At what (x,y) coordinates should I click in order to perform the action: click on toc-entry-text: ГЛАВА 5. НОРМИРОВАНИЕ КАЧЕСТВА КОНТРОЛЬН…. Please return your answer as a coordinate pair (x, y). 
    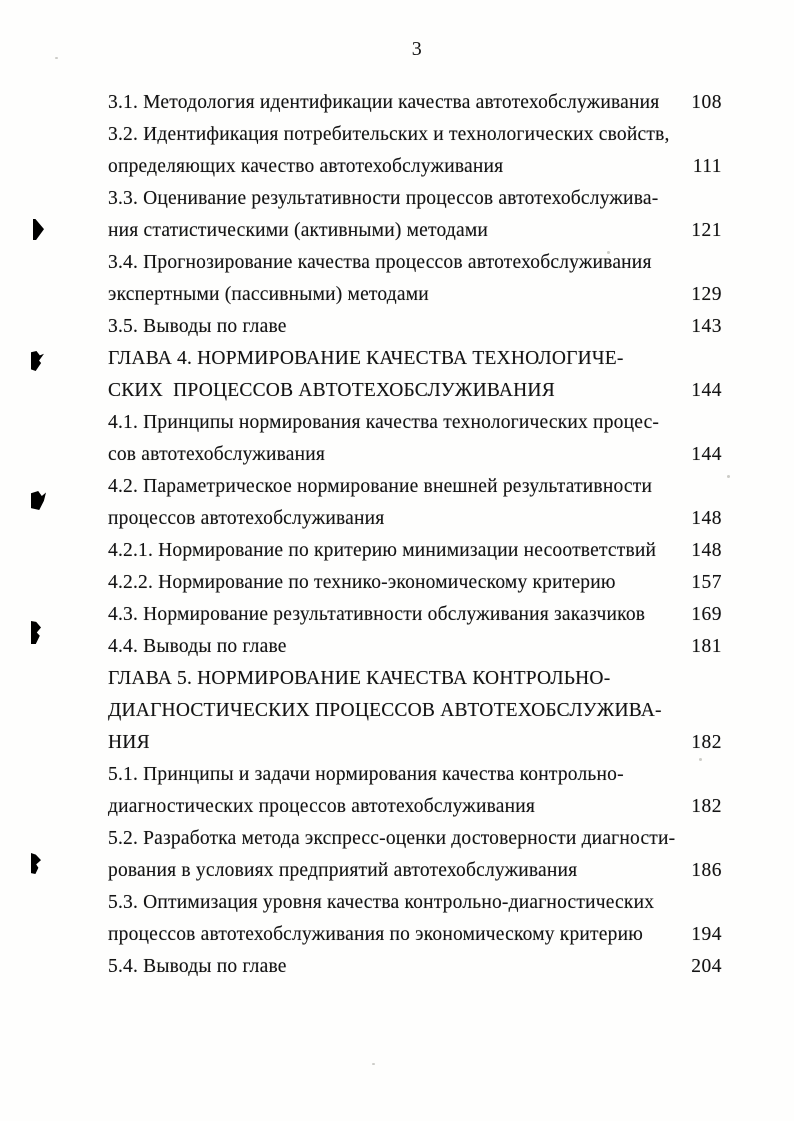
    Looking at the image, I should click on (359, 678).